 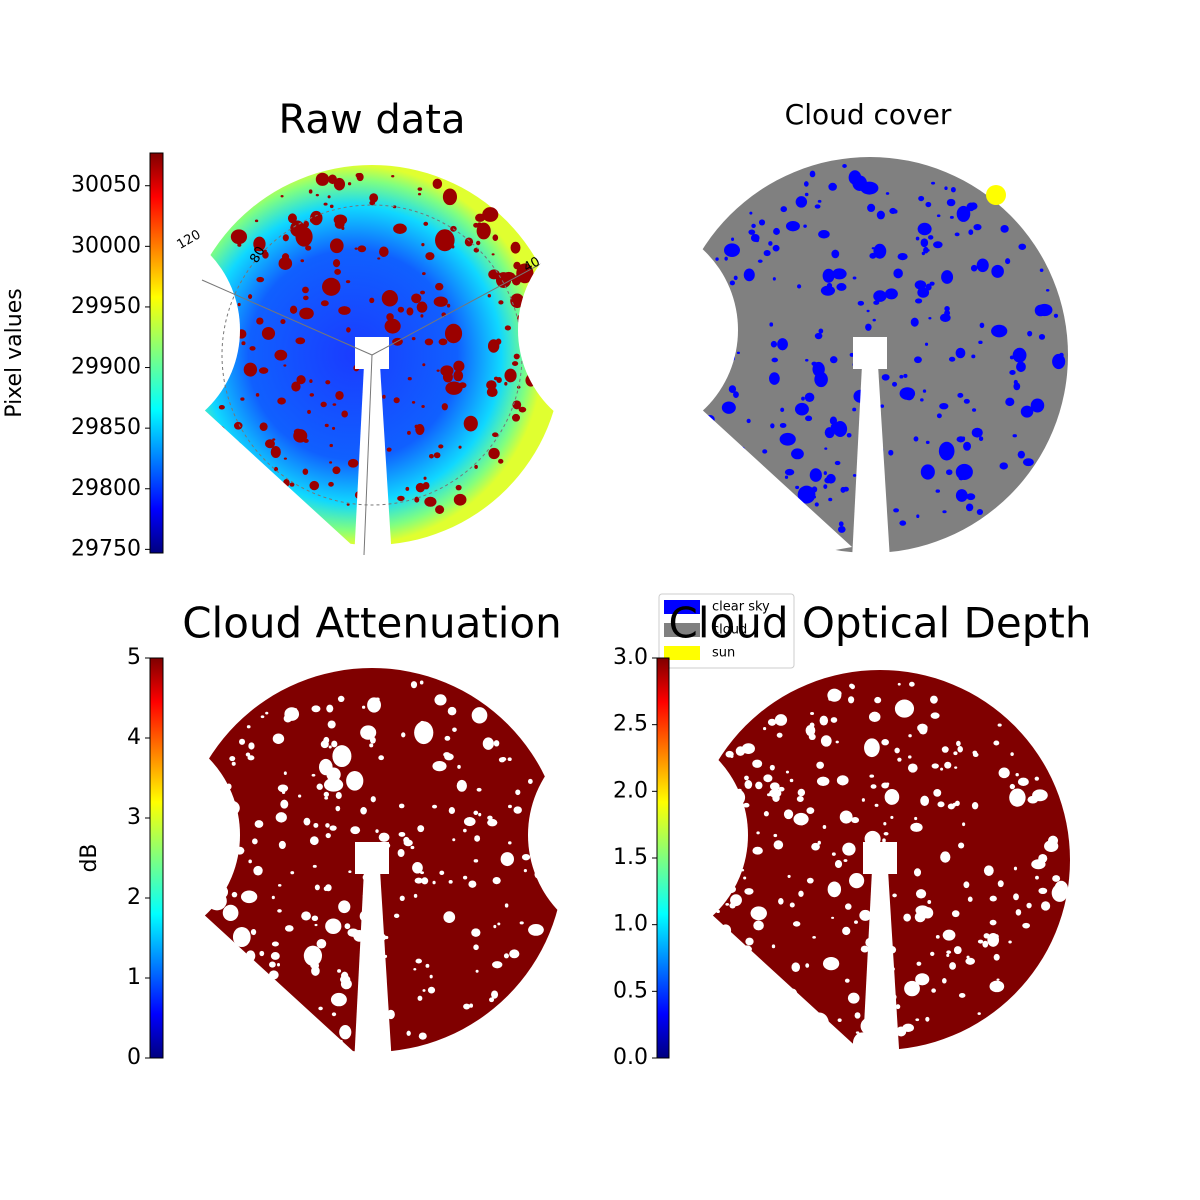 What do you see at coordinates (880, 858) in the screenshot?
I see `mask-square` at bounding box center [880, 858].